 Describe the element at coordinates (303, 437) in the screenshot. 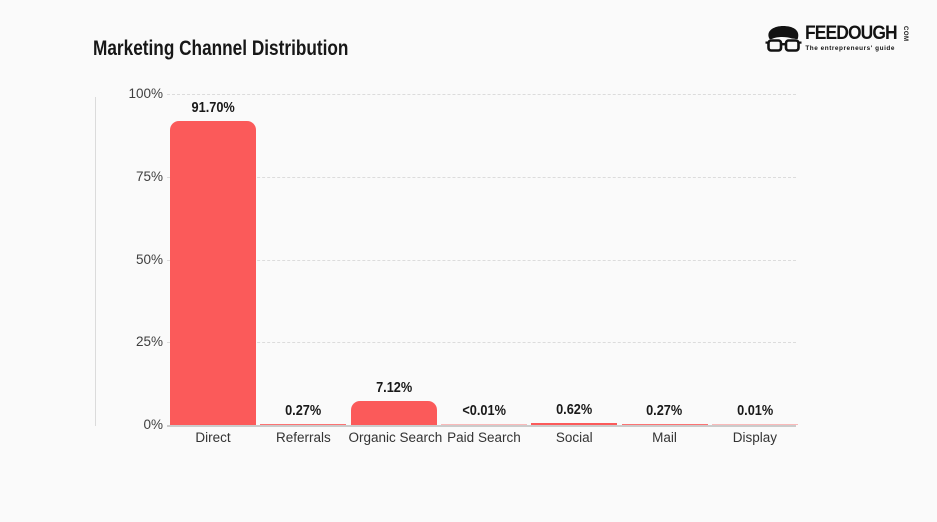

I see `category-label: Referrals` at that location.